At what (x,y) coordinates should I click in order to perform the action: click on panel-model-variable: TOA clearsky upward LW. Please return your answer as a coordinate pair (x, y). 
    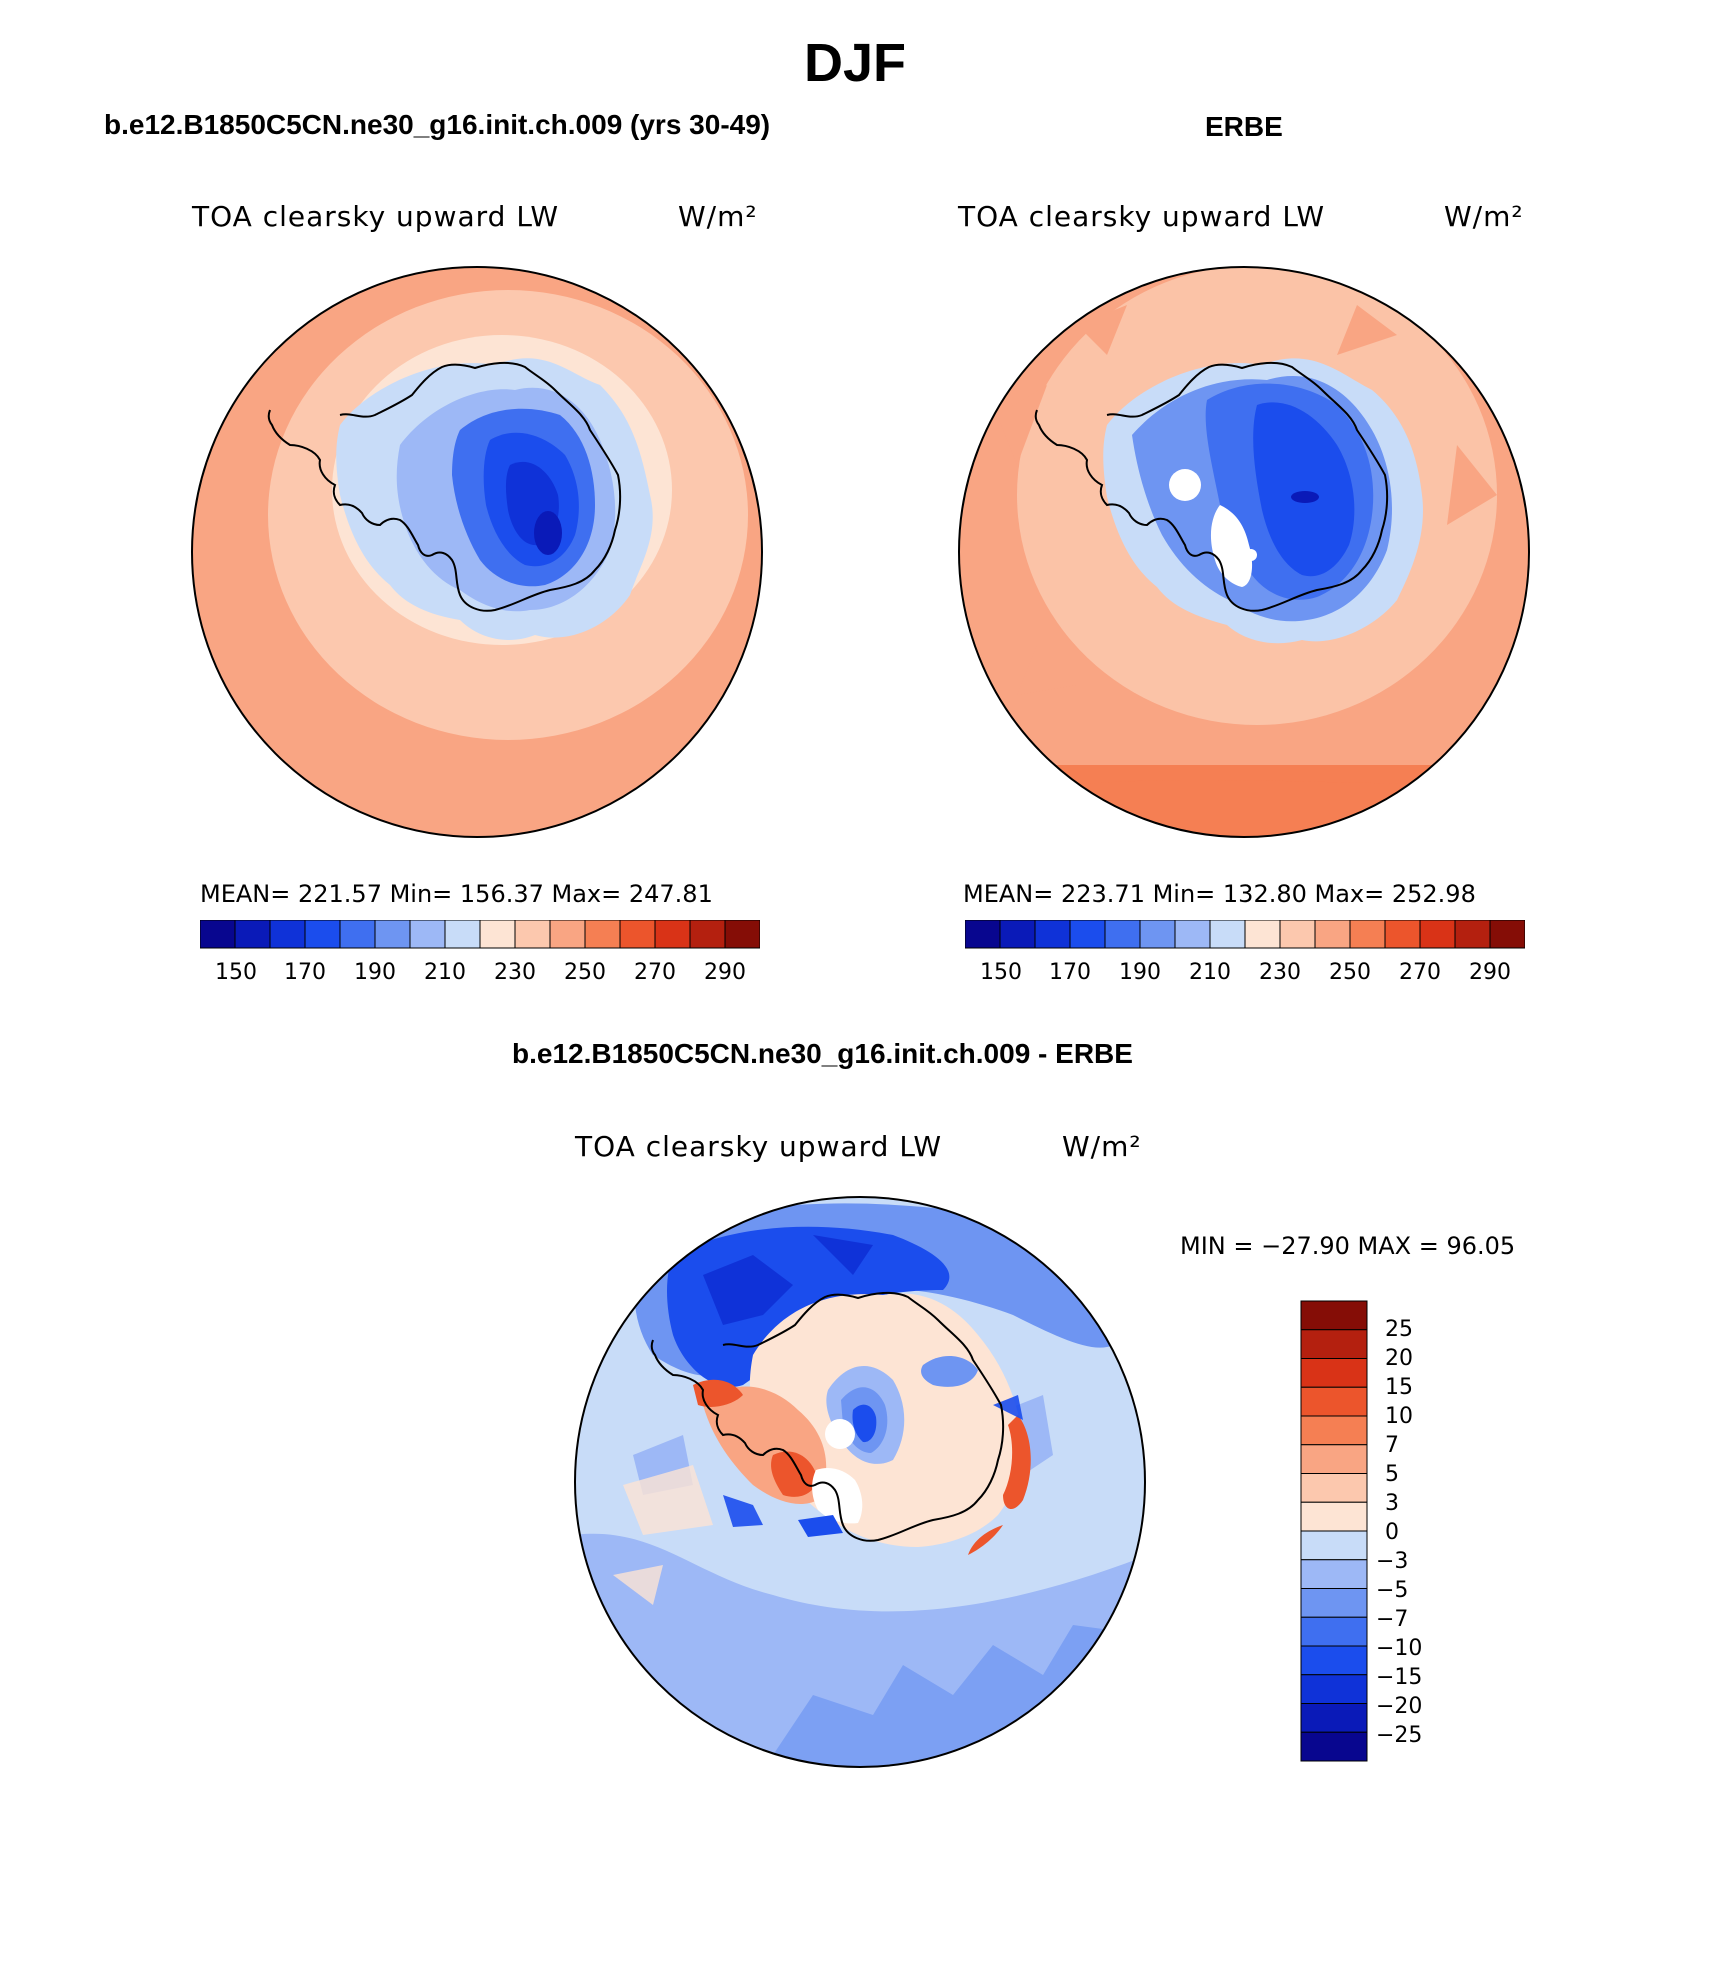
    Looking at the image, I should click on (376, 216).